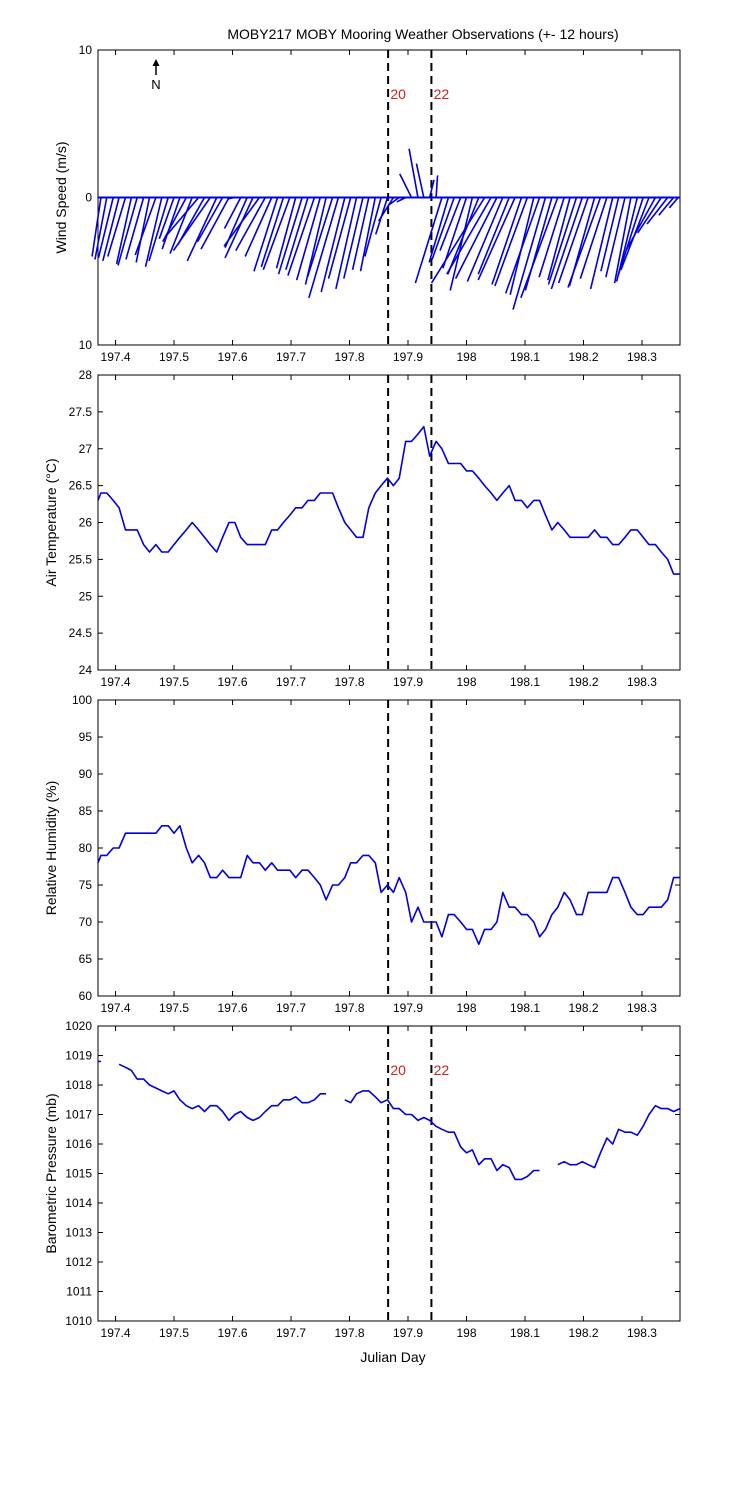 The height and width of the screenshot is (1500, 750). What do you see at coordinates (86, 922) in the screenshot?
I see `y-tick-label: 70` at bounding box center [86, 922].